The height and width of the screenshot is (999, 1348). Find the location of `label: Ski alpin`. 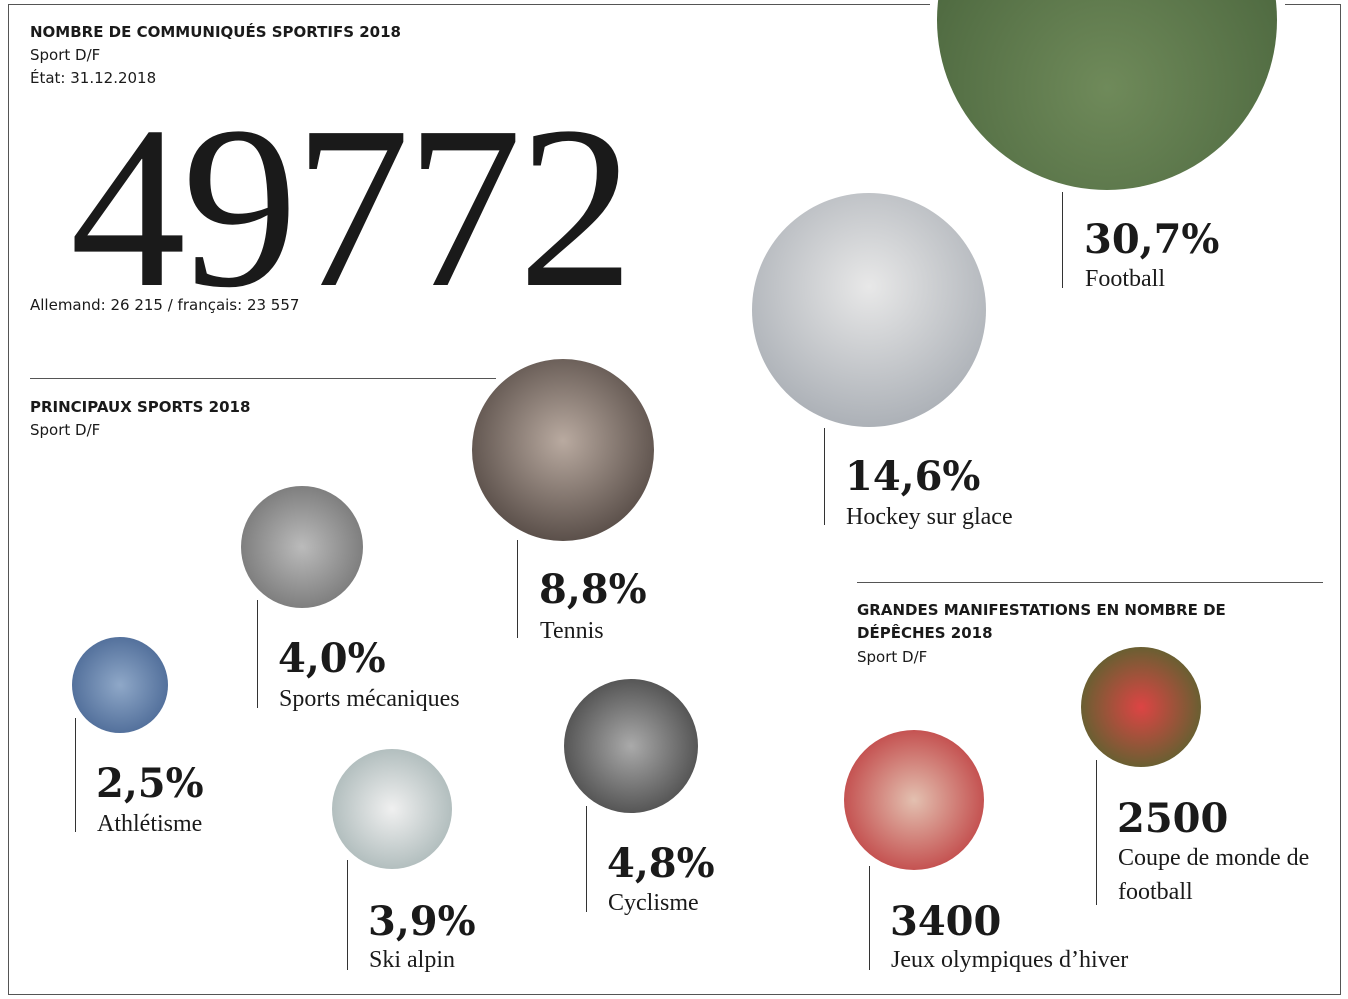

label: Ski alpin is located at coordinates (412, 960).